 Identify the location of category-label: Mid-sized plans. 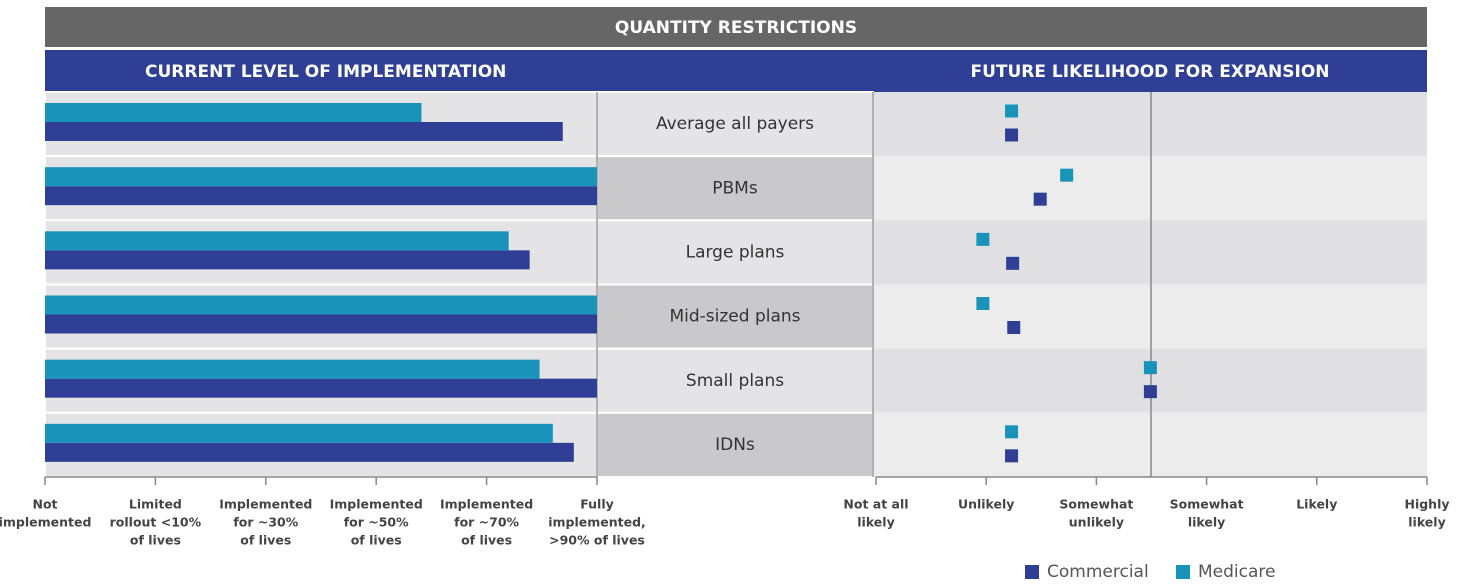
(734, 317).